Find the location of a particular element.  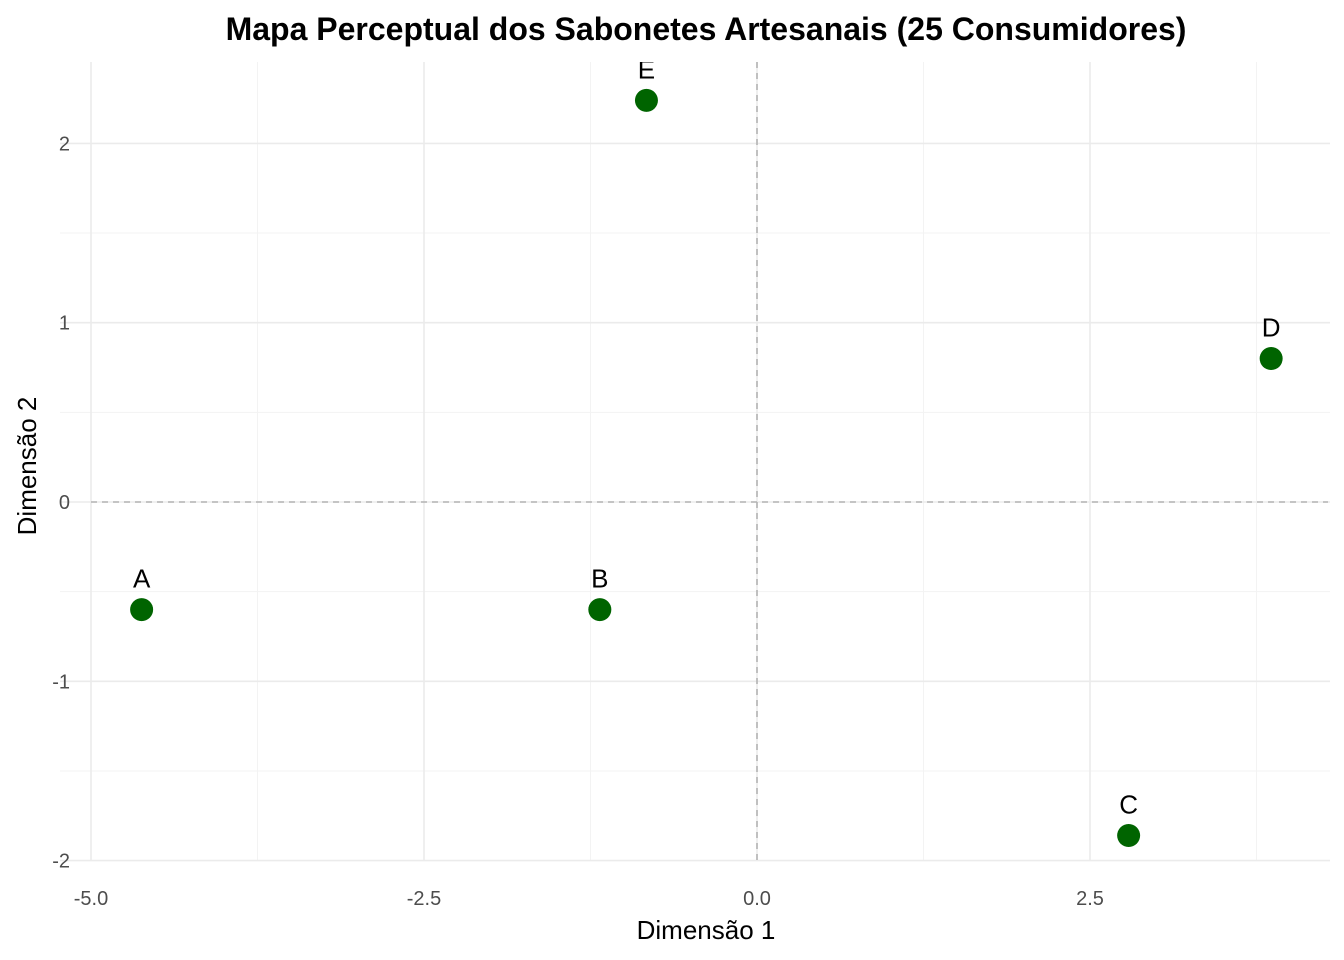

y-tick-label: -2 is located at coordinates (61, 862).